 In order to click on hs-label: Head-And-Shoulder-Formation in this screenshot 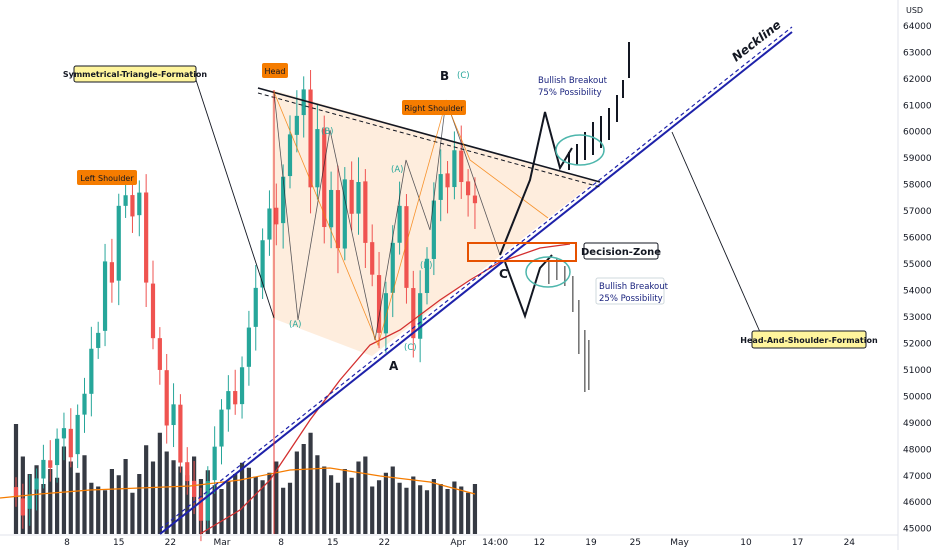, I will do `click(809, 340)`.